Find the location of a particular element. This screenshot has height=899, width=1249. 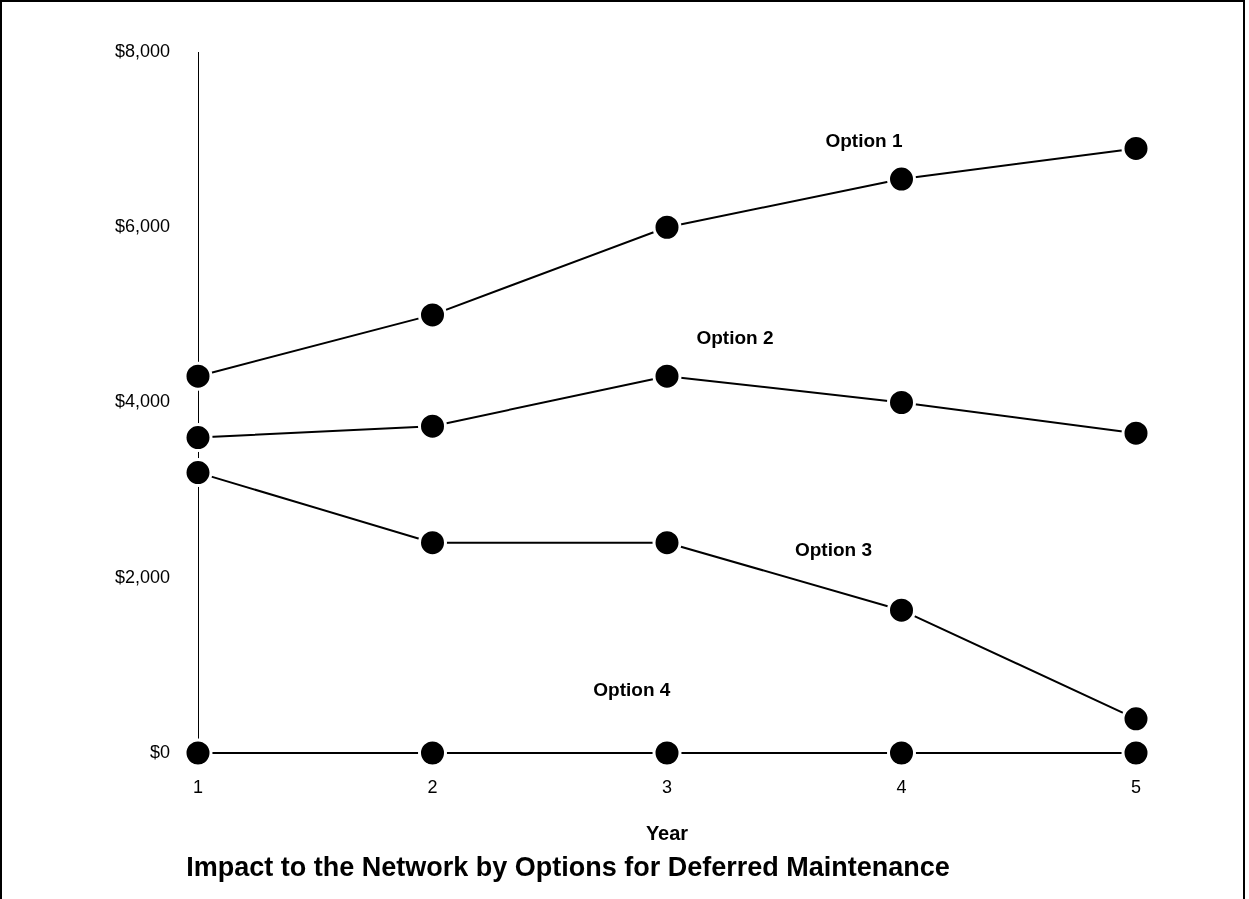

text: Impact to the Network by Options for Deferred Maintenance is located at coordinates (568, 867).